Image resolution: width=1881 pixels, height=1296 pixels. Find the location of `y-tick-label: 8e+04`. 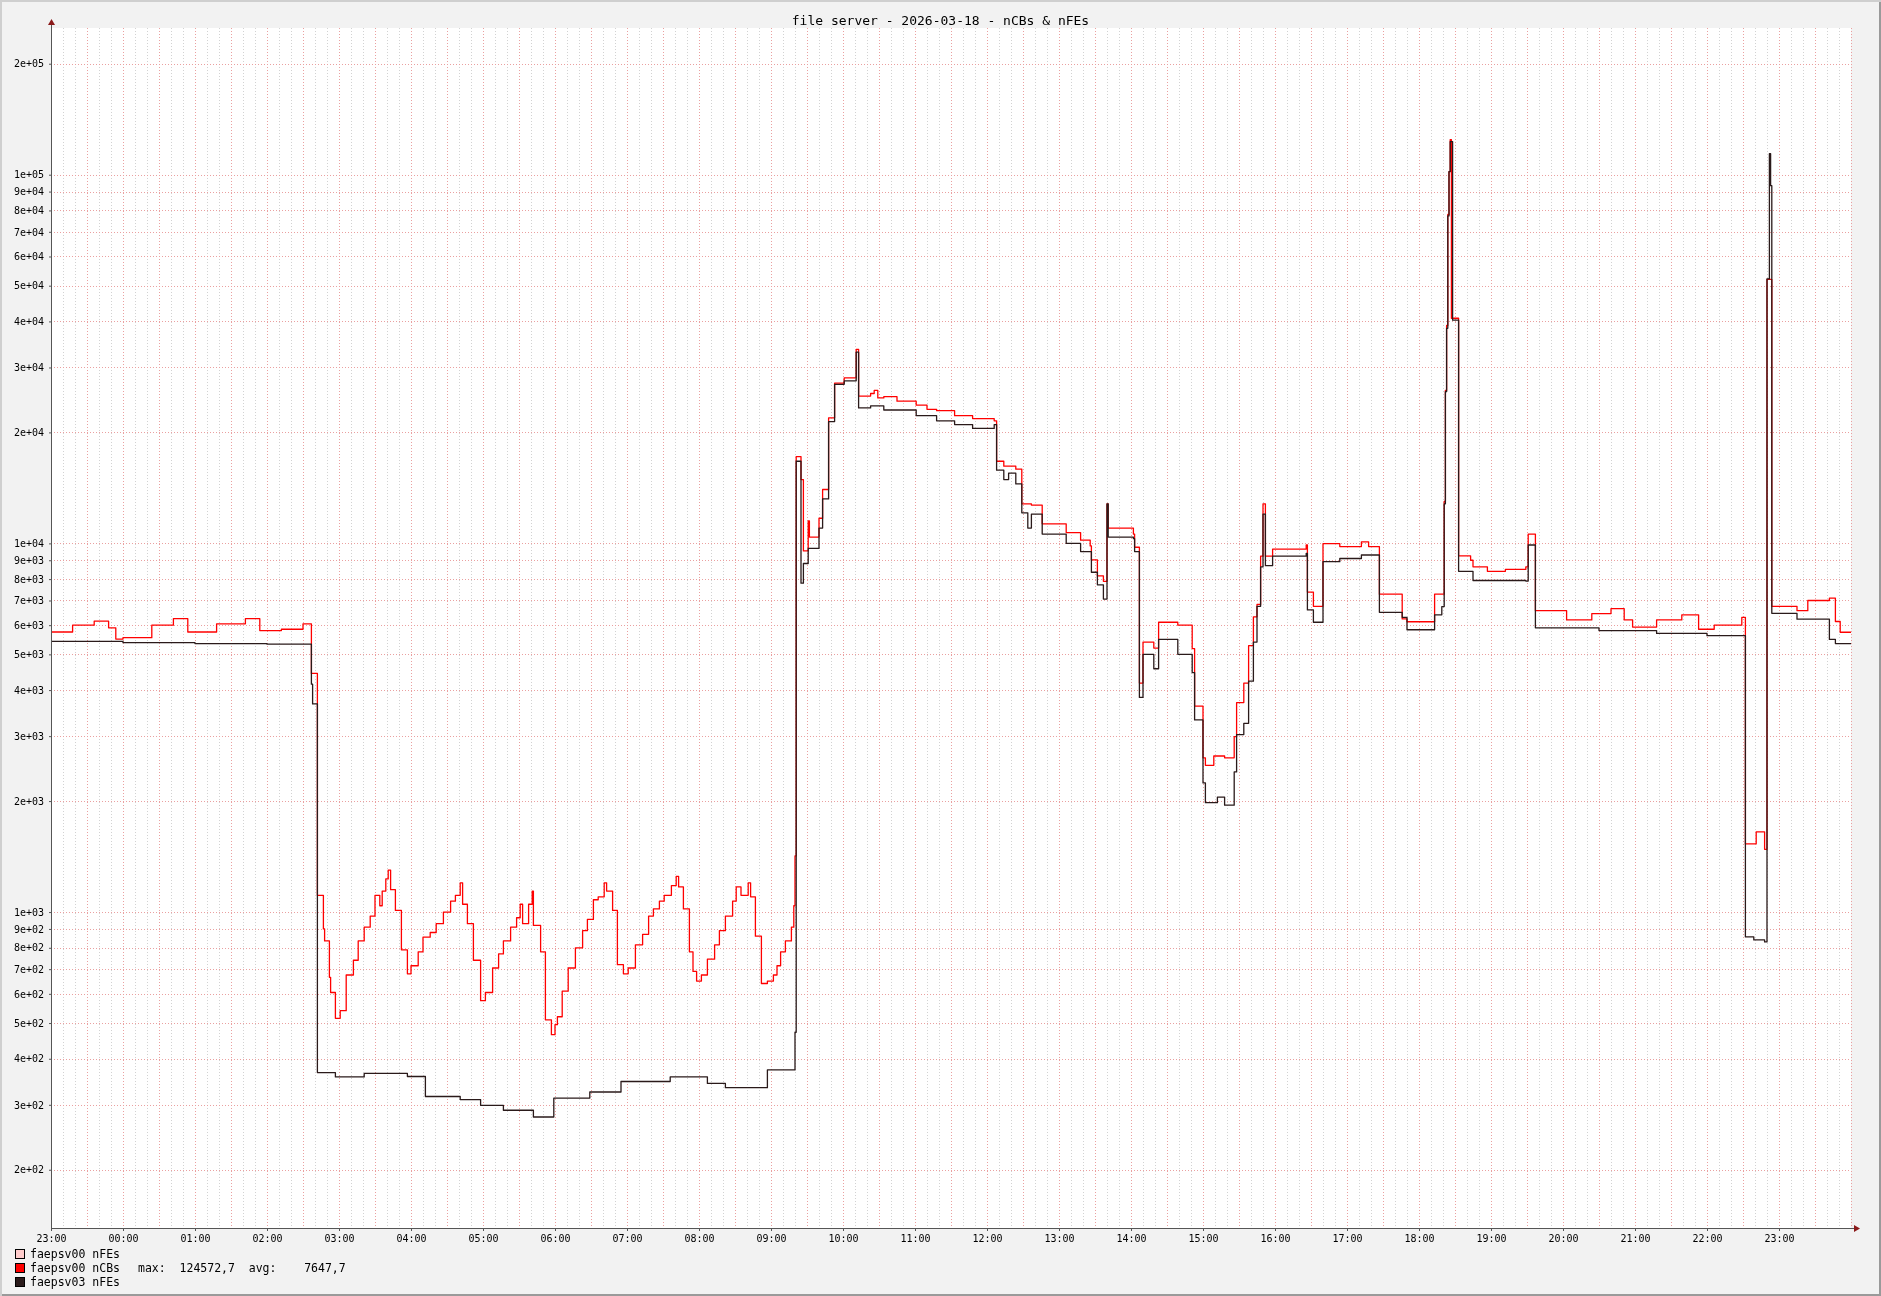

y-tick-label: 8e+04 is located at coordinates (28, 211).